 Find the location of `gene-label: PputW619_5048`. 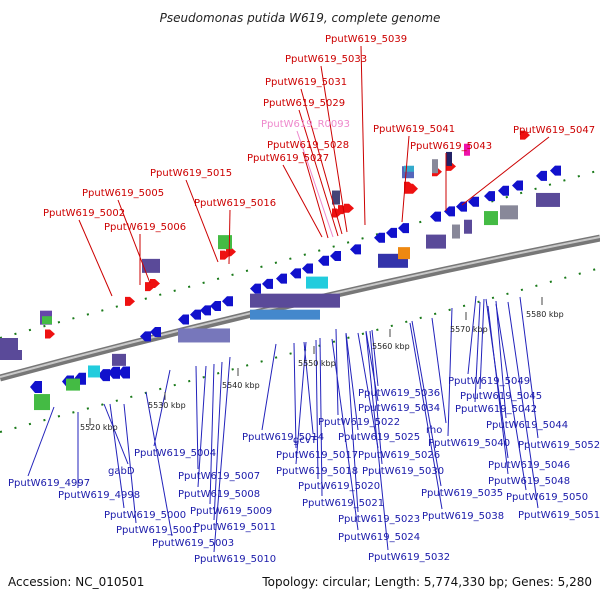

gene-label: PputW619_5048 is located at coordinates (529, 481).